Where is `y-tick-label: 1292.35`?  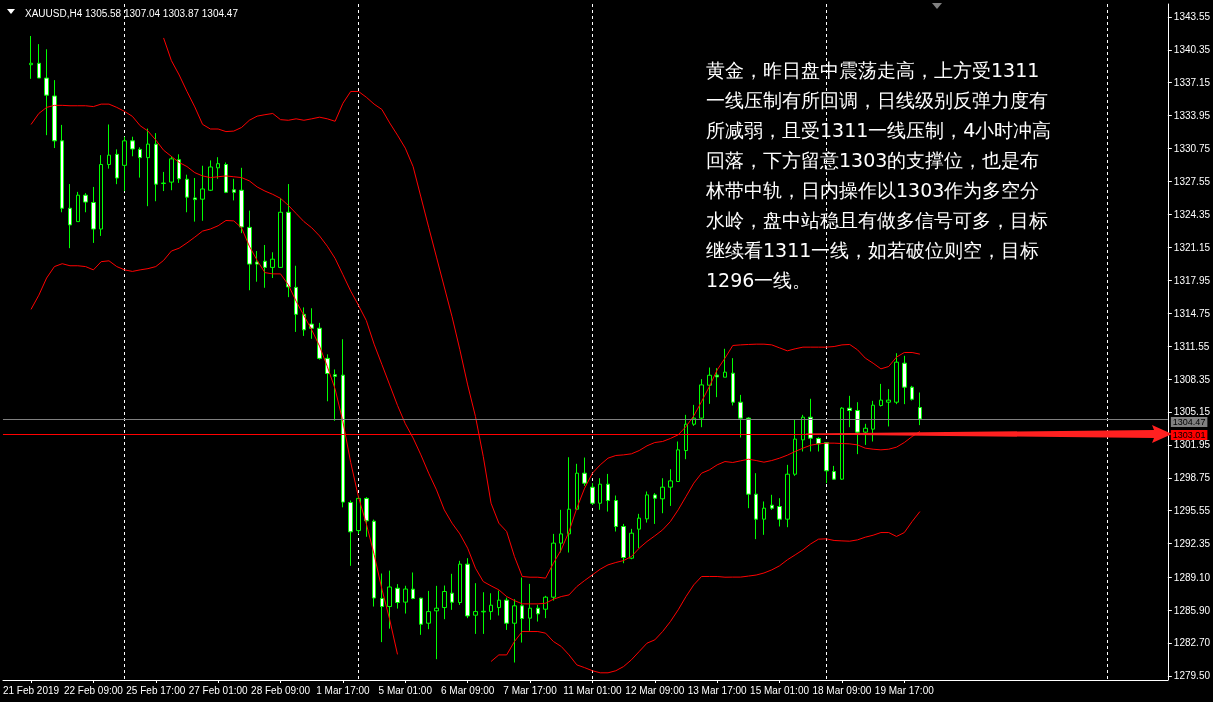 y-tick-label: 1292.35 is located at coordinates (1192, 544).